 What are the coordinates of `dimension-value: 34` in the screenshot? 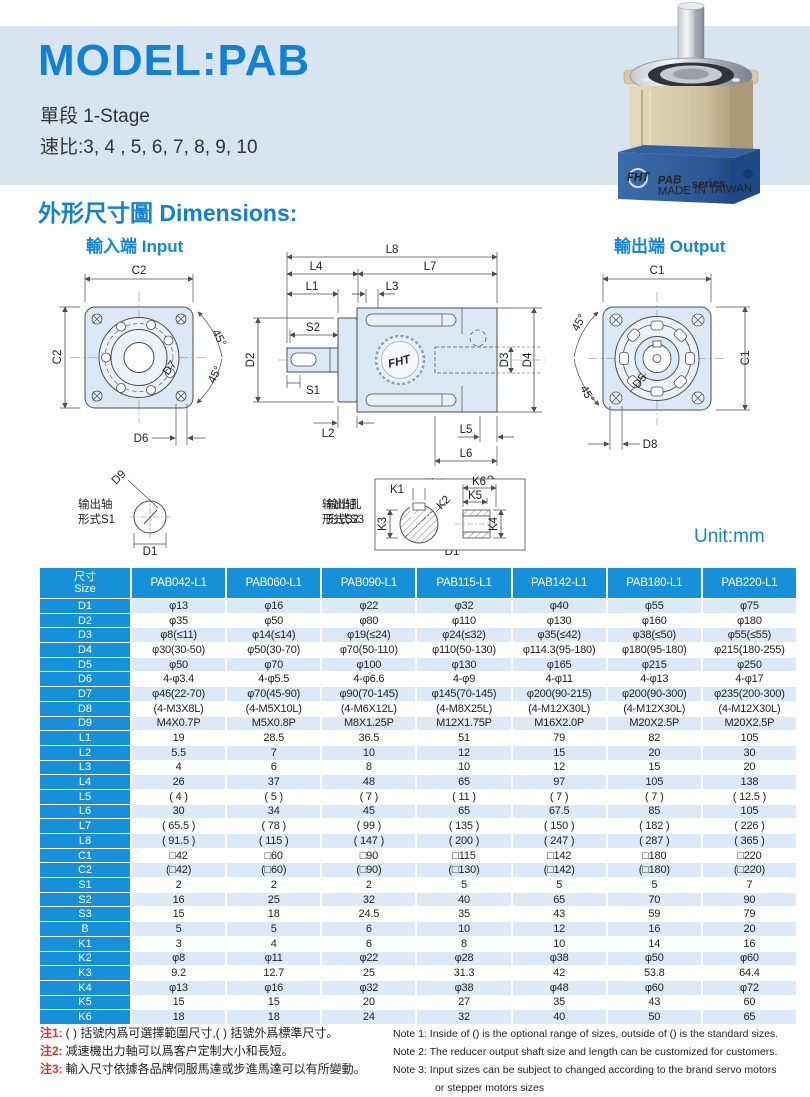 It's located at (274, 811).